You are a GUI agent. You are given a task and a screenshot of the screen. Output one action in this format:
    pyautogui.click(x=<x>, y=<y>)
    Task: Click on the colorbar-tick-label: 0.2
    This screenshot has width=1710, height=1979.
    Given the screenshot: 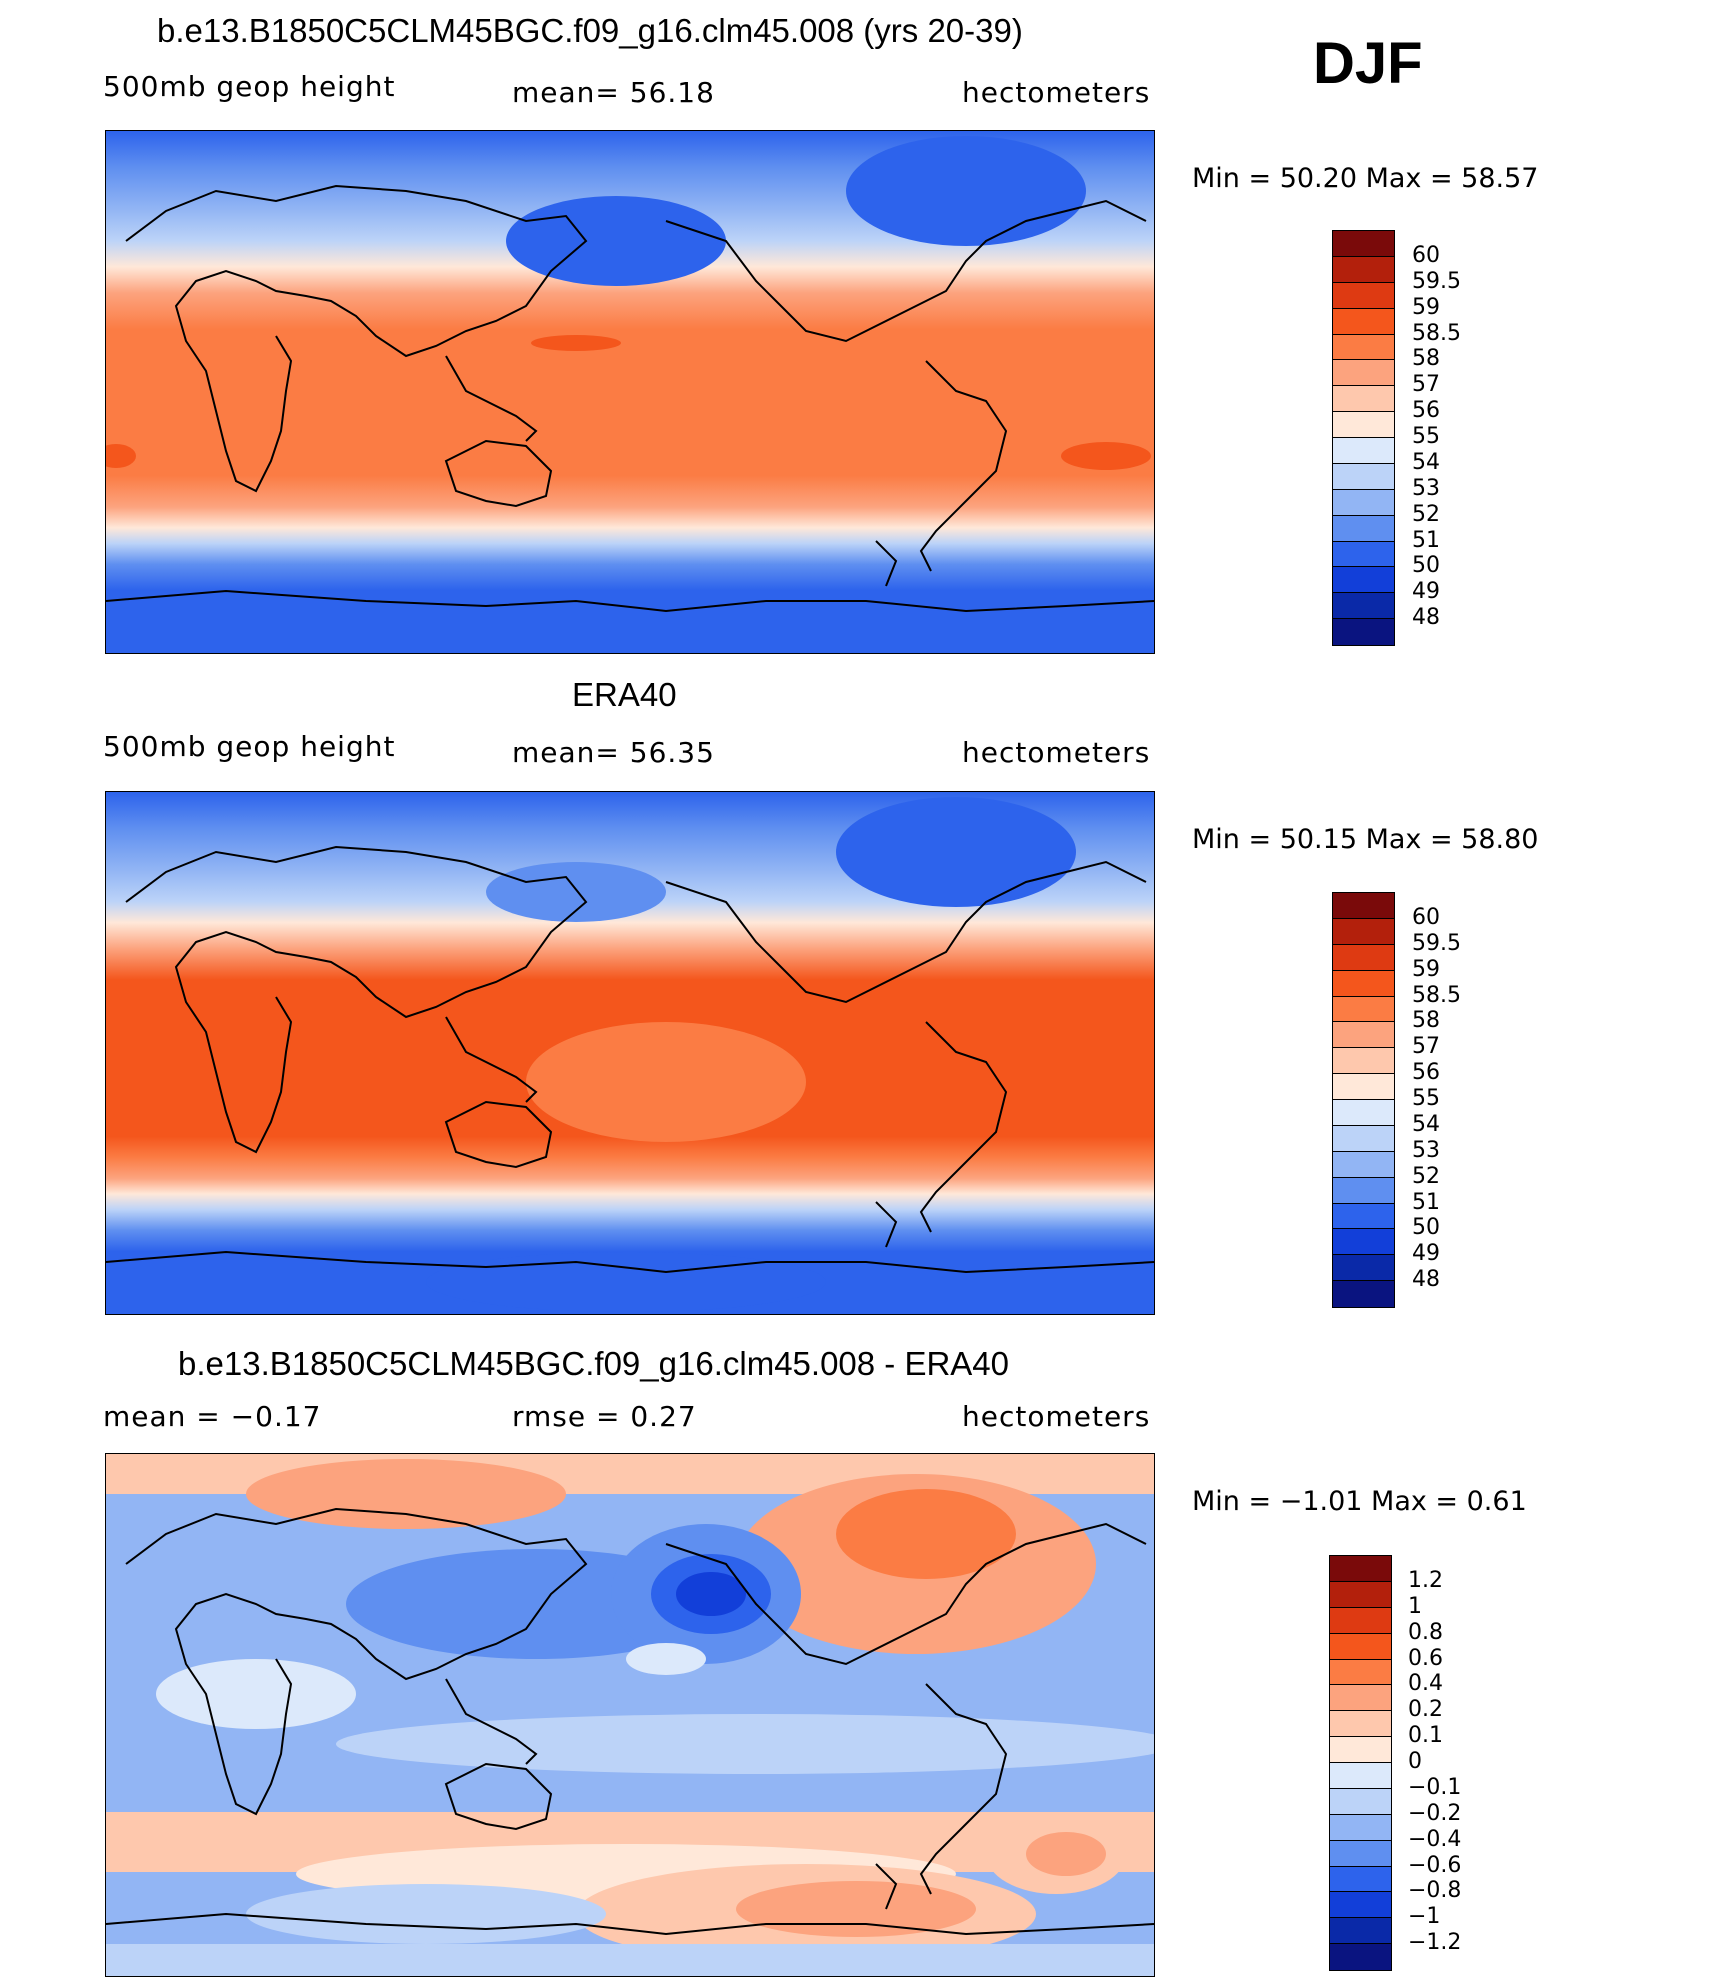 What is the action you would take?
    pyautogui.click(x=1425, y=1710)
    